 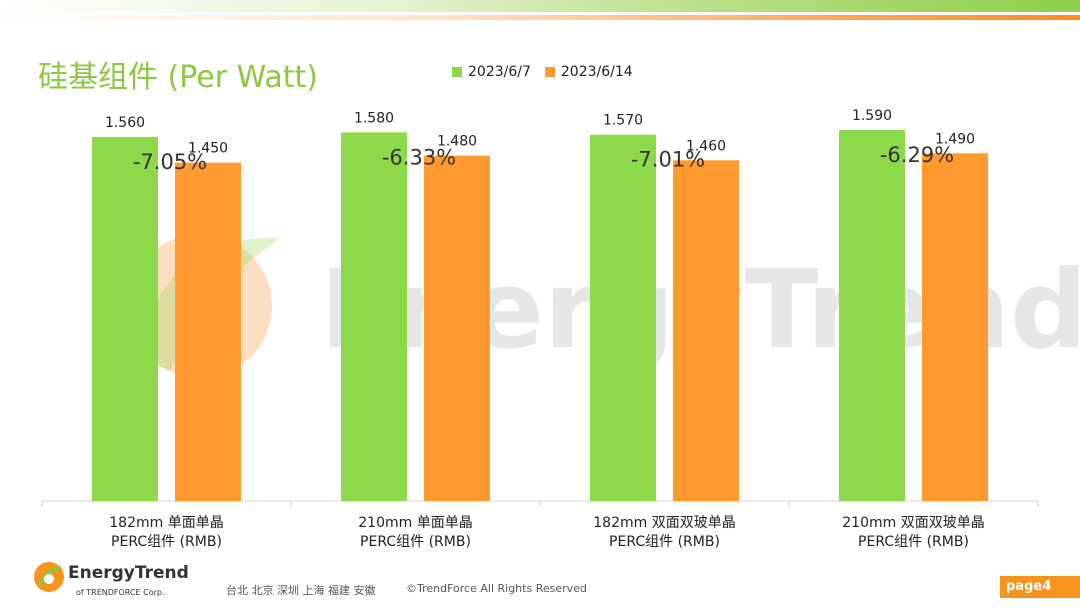 I want to click on legend-label-series-1: 2023/6/7, so click(x=499, y=72).